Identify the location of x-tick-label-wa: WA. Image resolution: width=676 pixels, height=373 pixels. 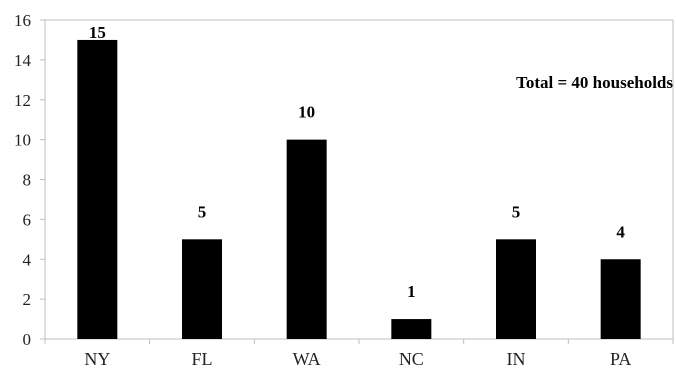
(307, 359).